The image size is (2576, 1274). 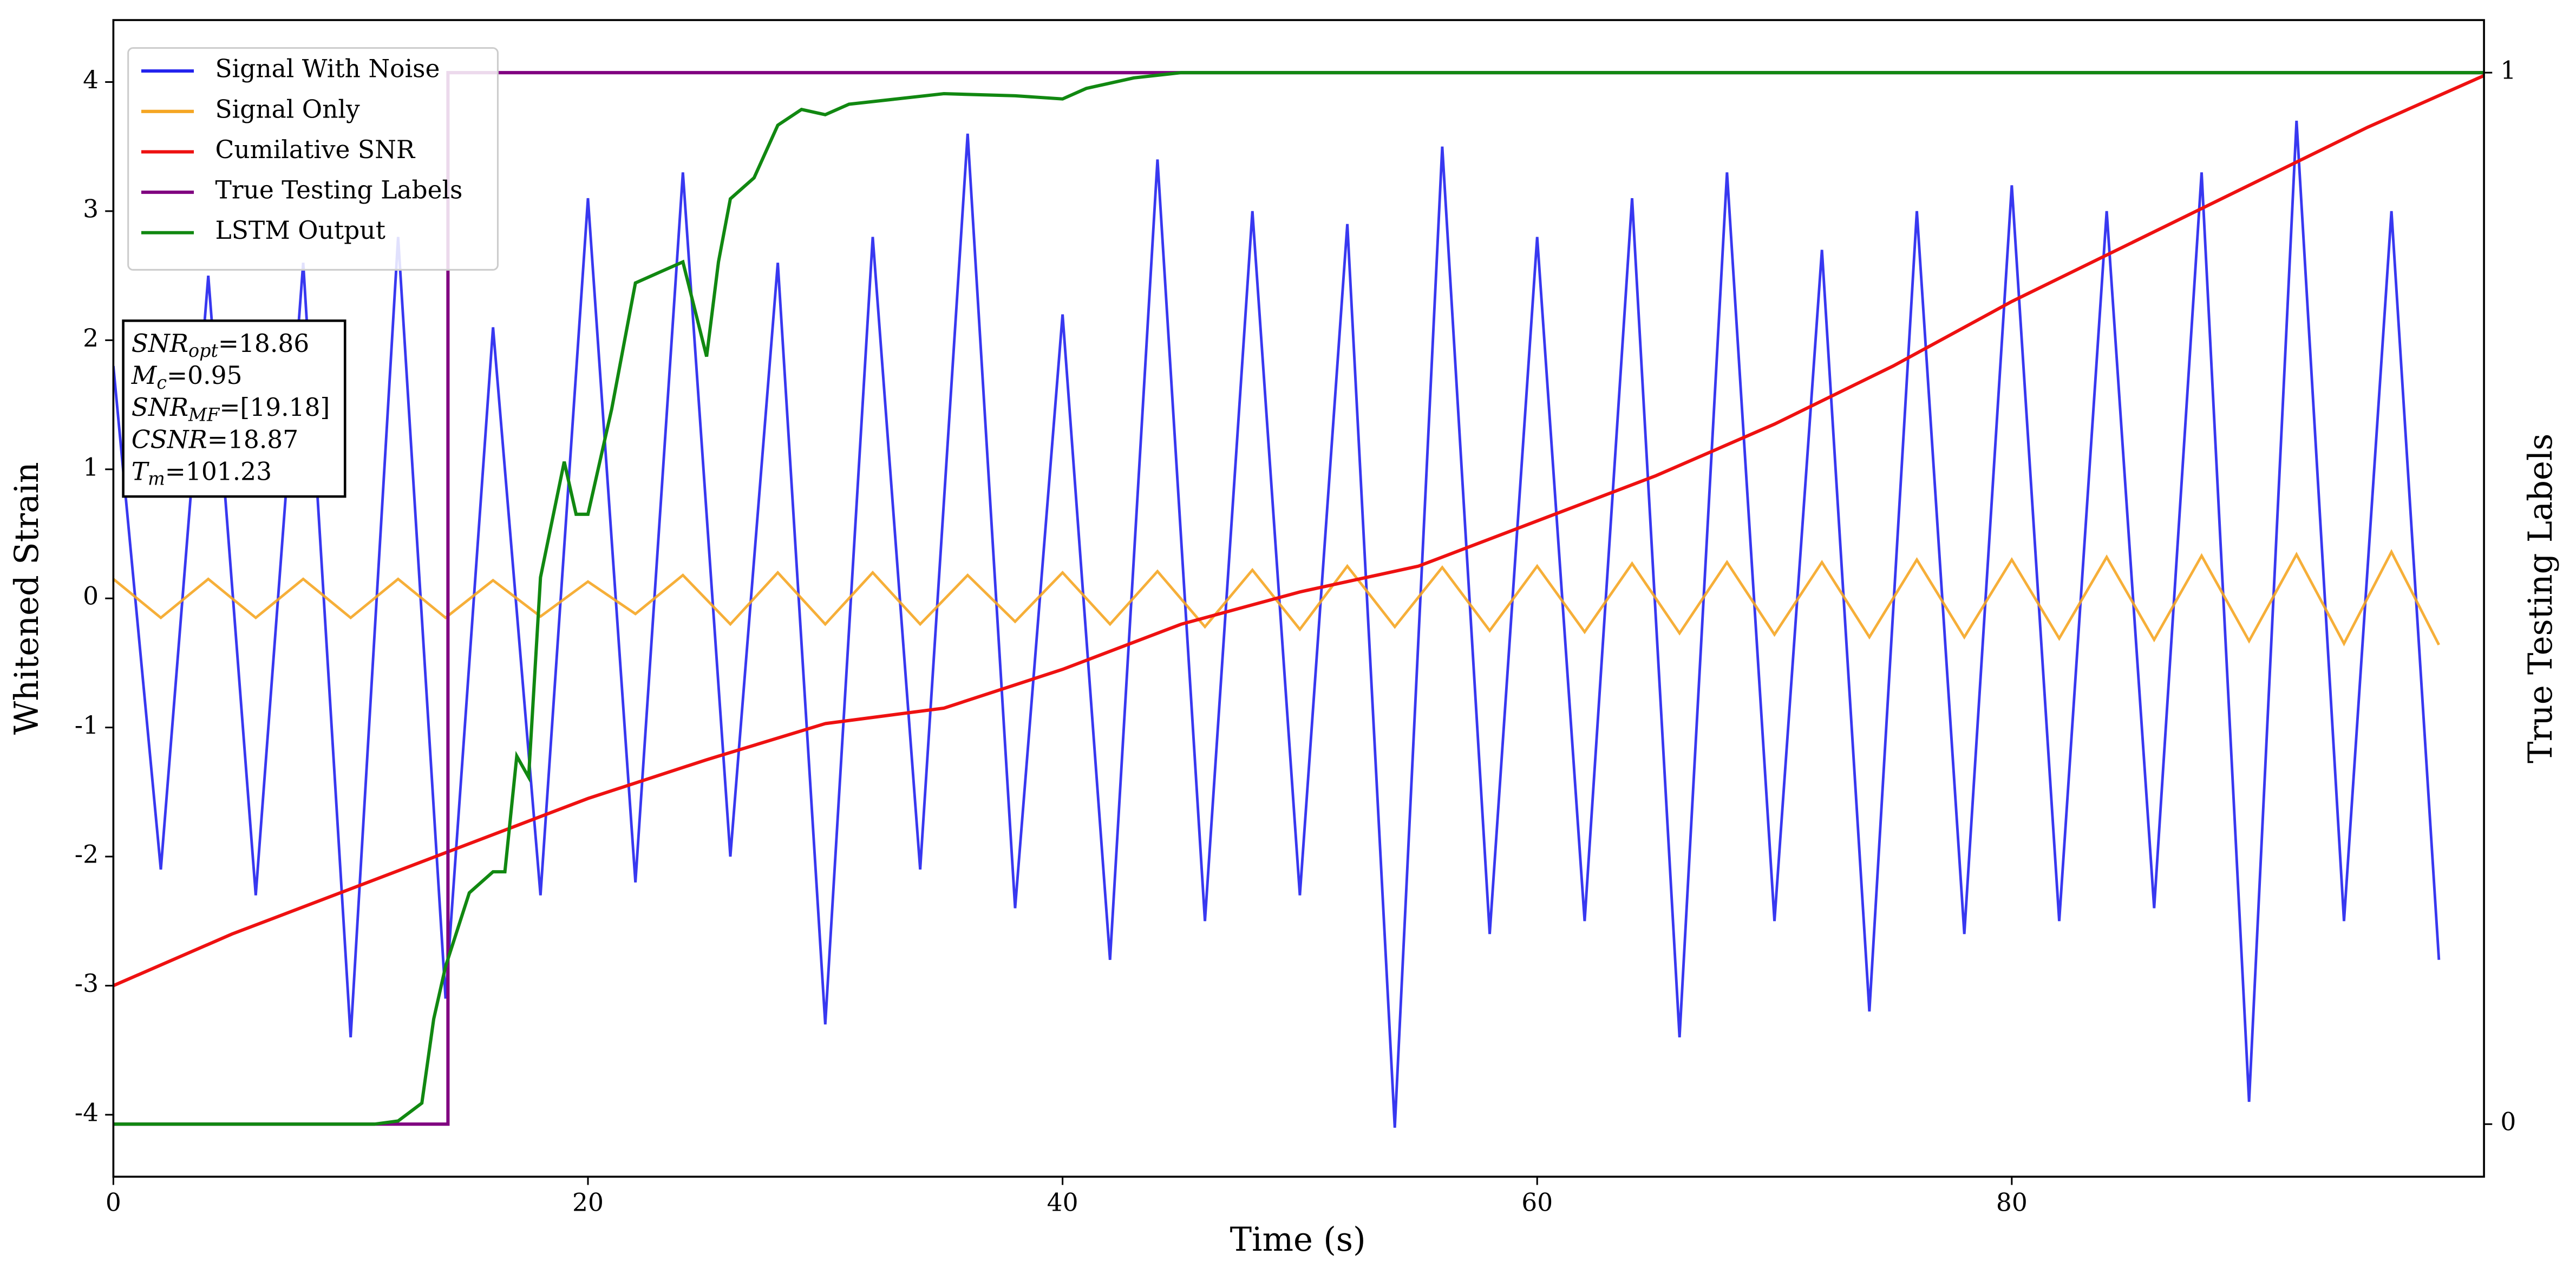 I want to click on annotation-value: =0.95, so click(x=204, y=375).